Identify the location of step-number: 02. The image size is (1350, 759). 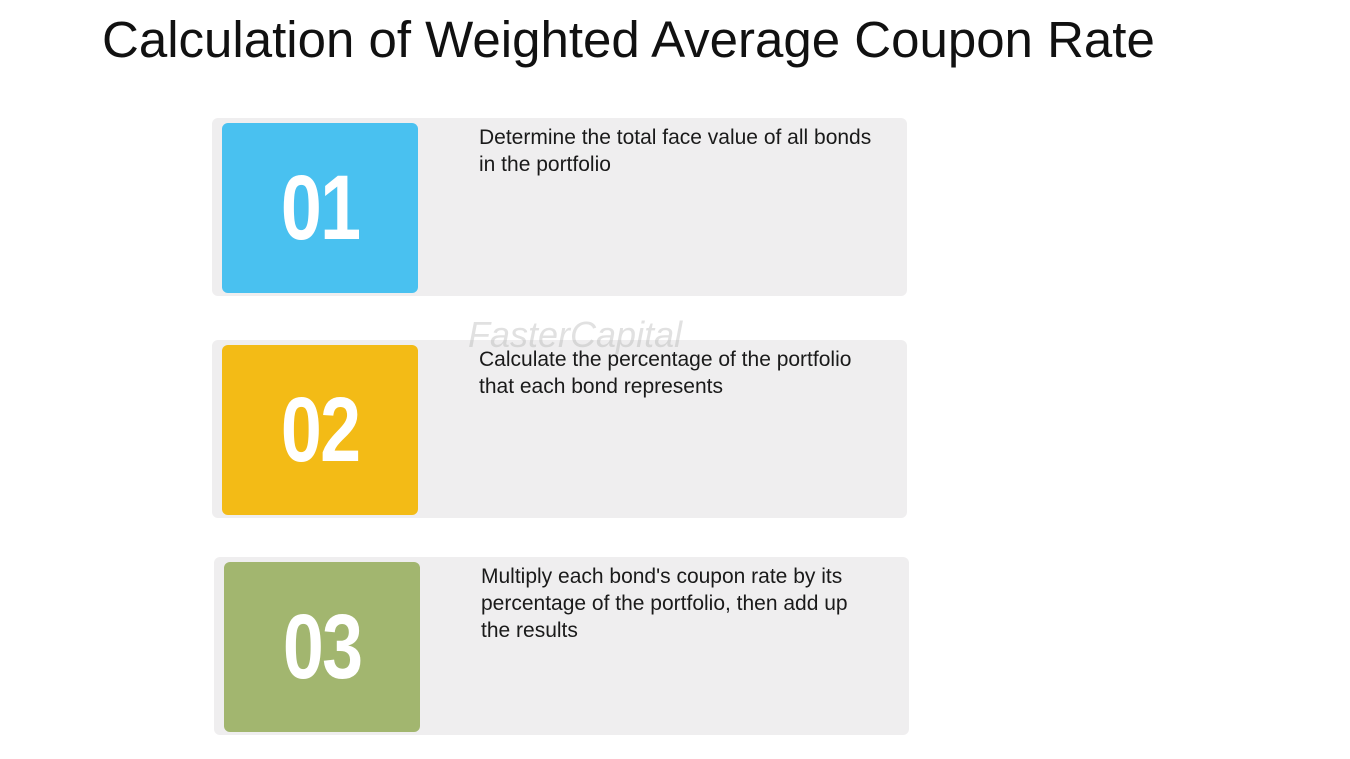
(320, 429).